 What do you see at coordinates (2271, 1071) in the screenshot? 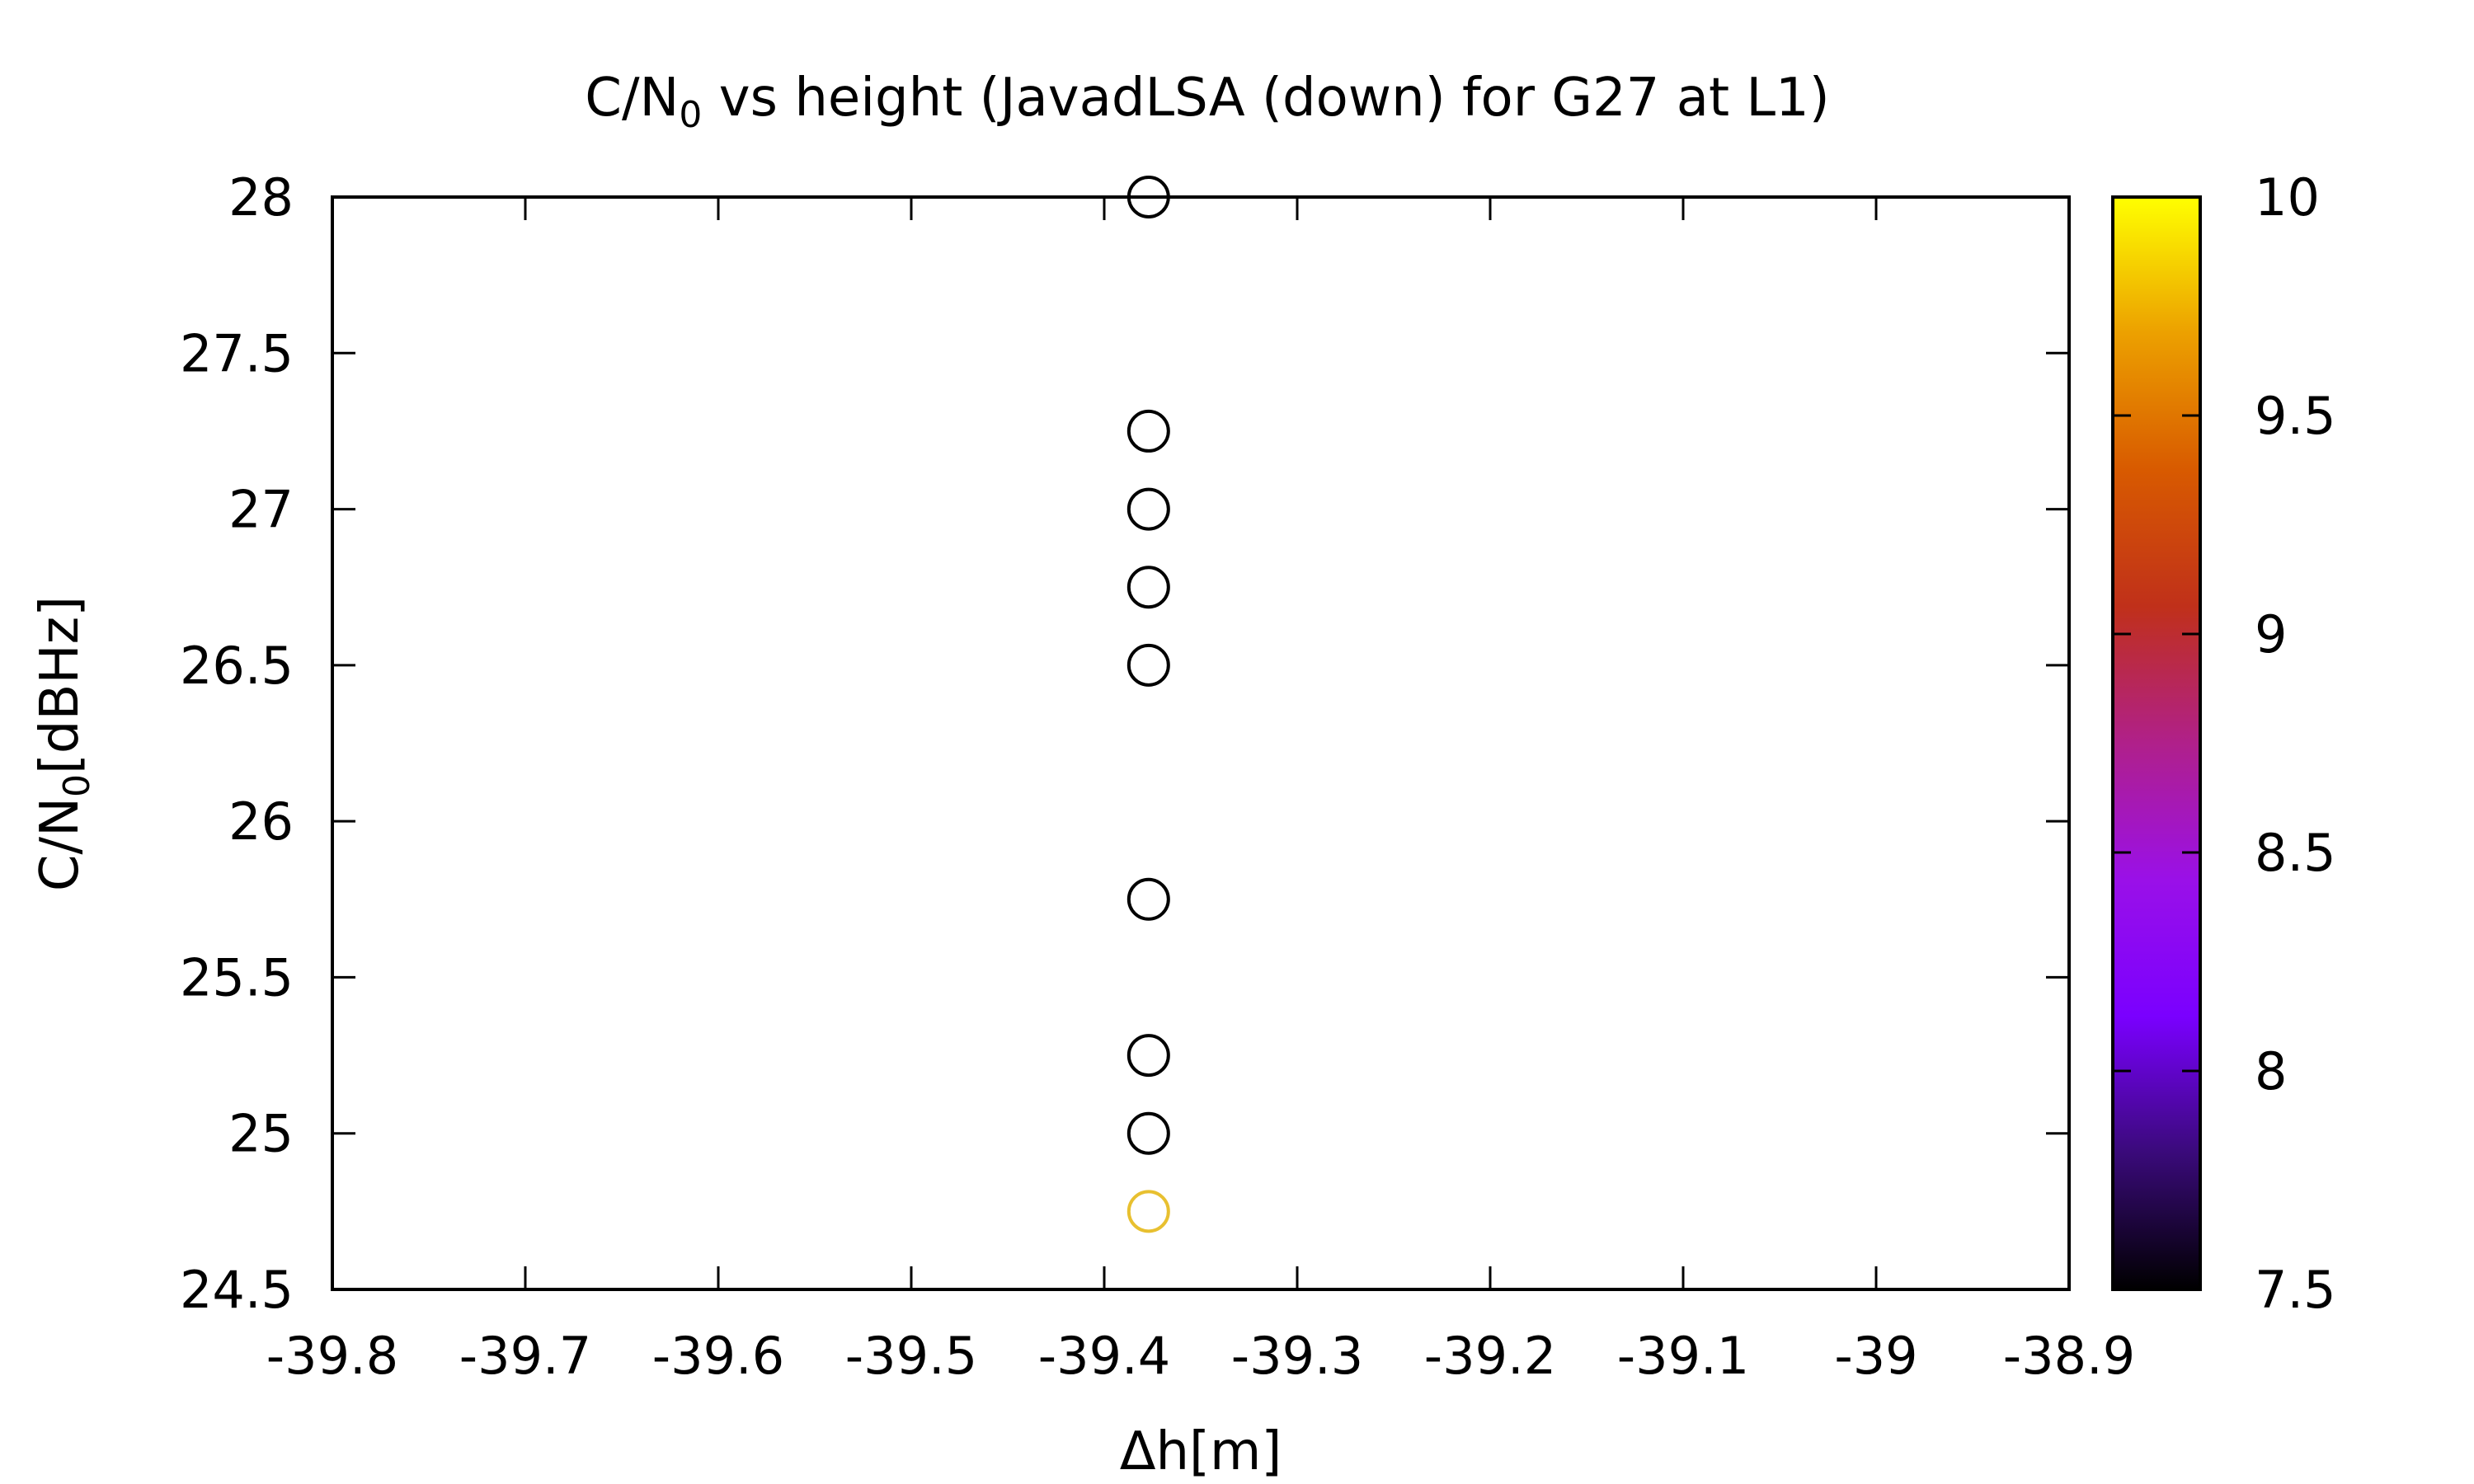
I see `colorbar-tick-label: 8` at bounding box center [2271, 1071].